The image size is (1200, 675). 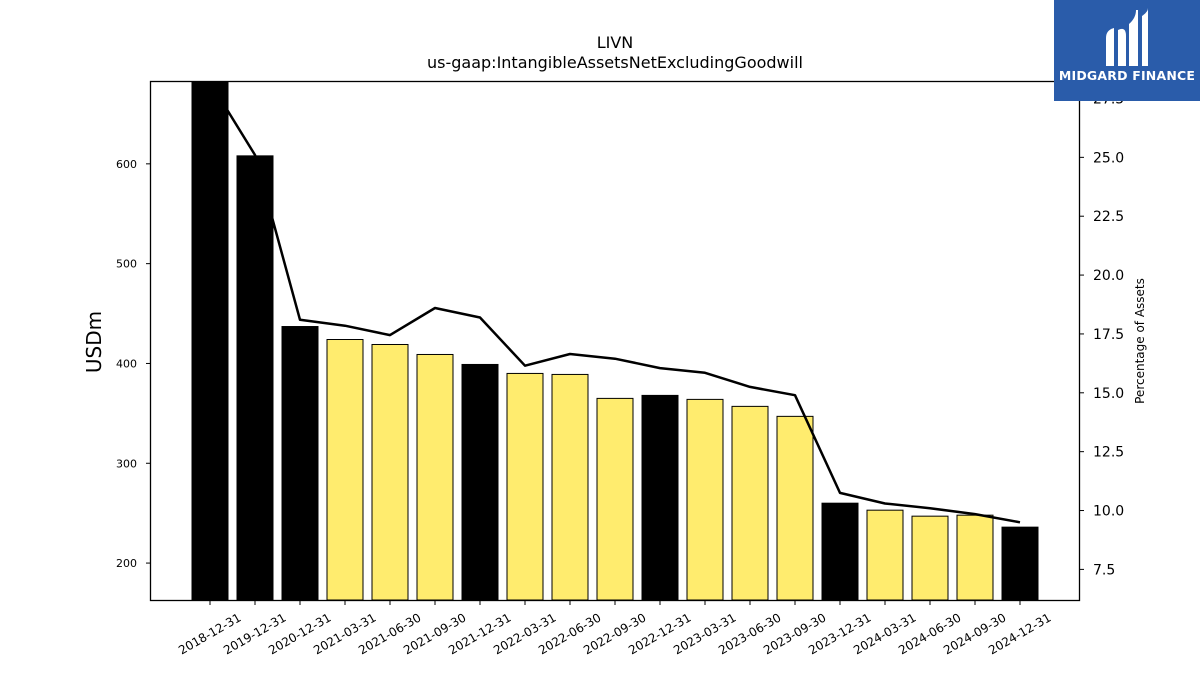 What do you see at coordinates (1108, 394) in the screenshot?
I see `right-tick-label: 15.0` at bounding box center [1108, 394].